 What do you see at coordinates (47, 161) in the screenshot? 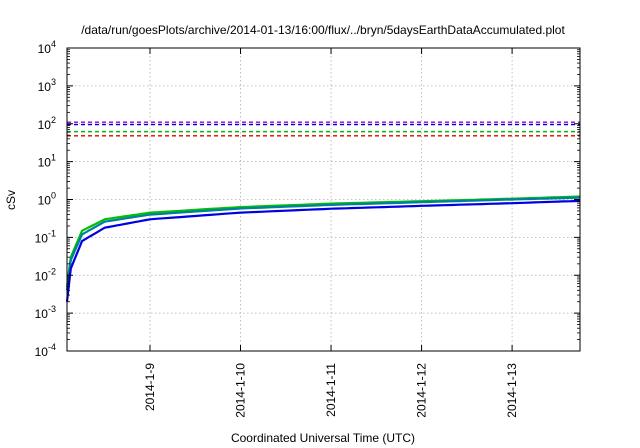
I see `y-tick-label: 10¹` at bounding box center [47, 161].